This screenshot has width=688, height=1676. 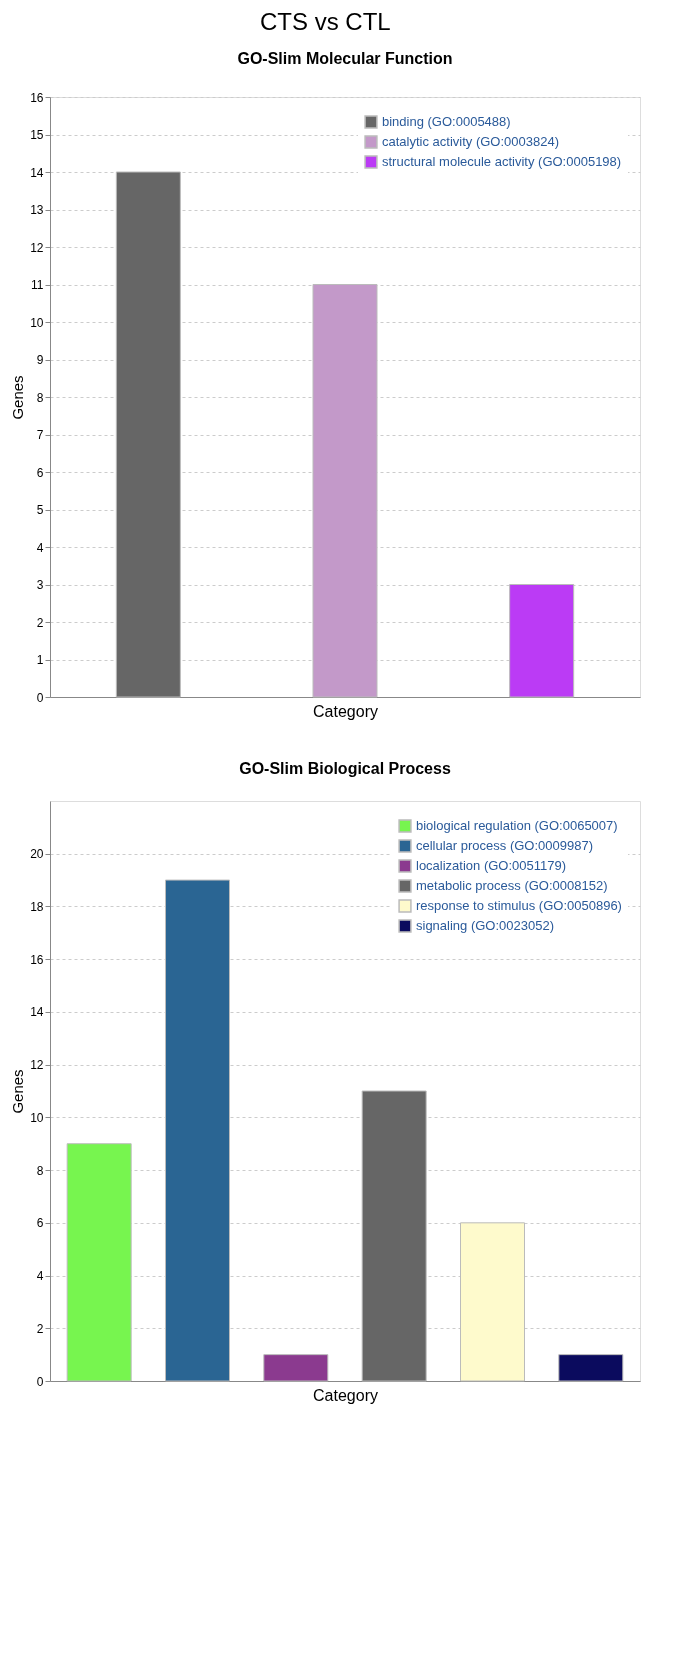 What do you see at coordinates (37, 285) in the screenshot?
I see `y-tick-label: 11` at bounding box center [37, 285].